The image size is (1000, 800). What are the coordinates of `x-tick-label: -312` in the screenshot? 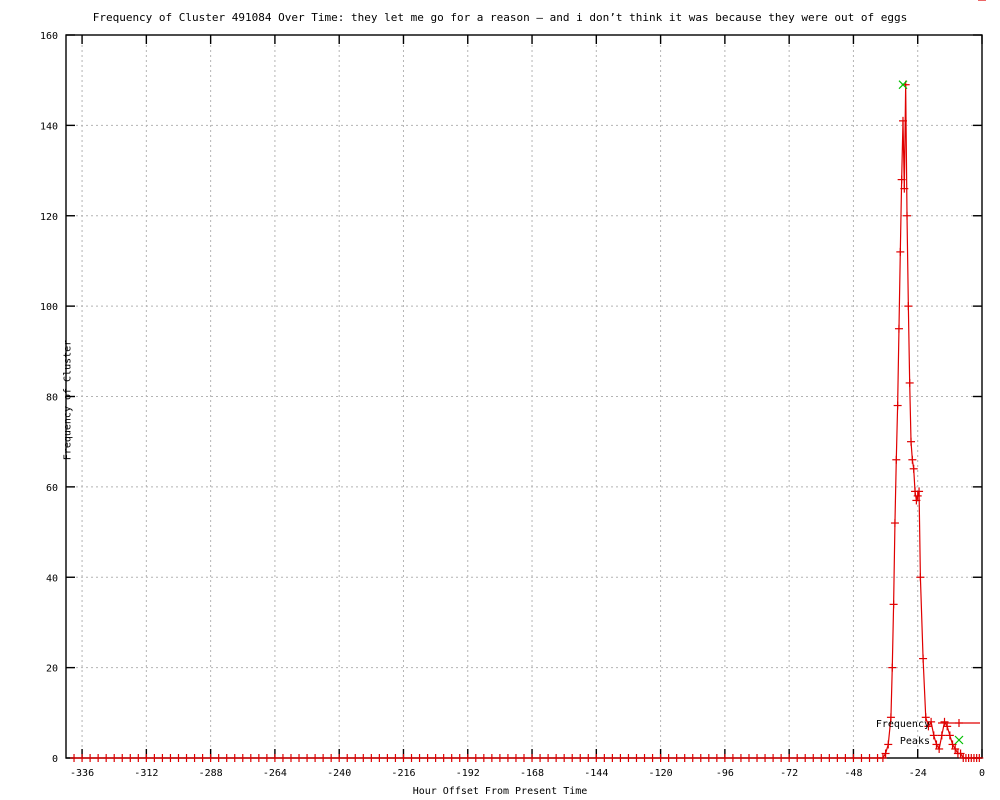 It's located at (146, 773).